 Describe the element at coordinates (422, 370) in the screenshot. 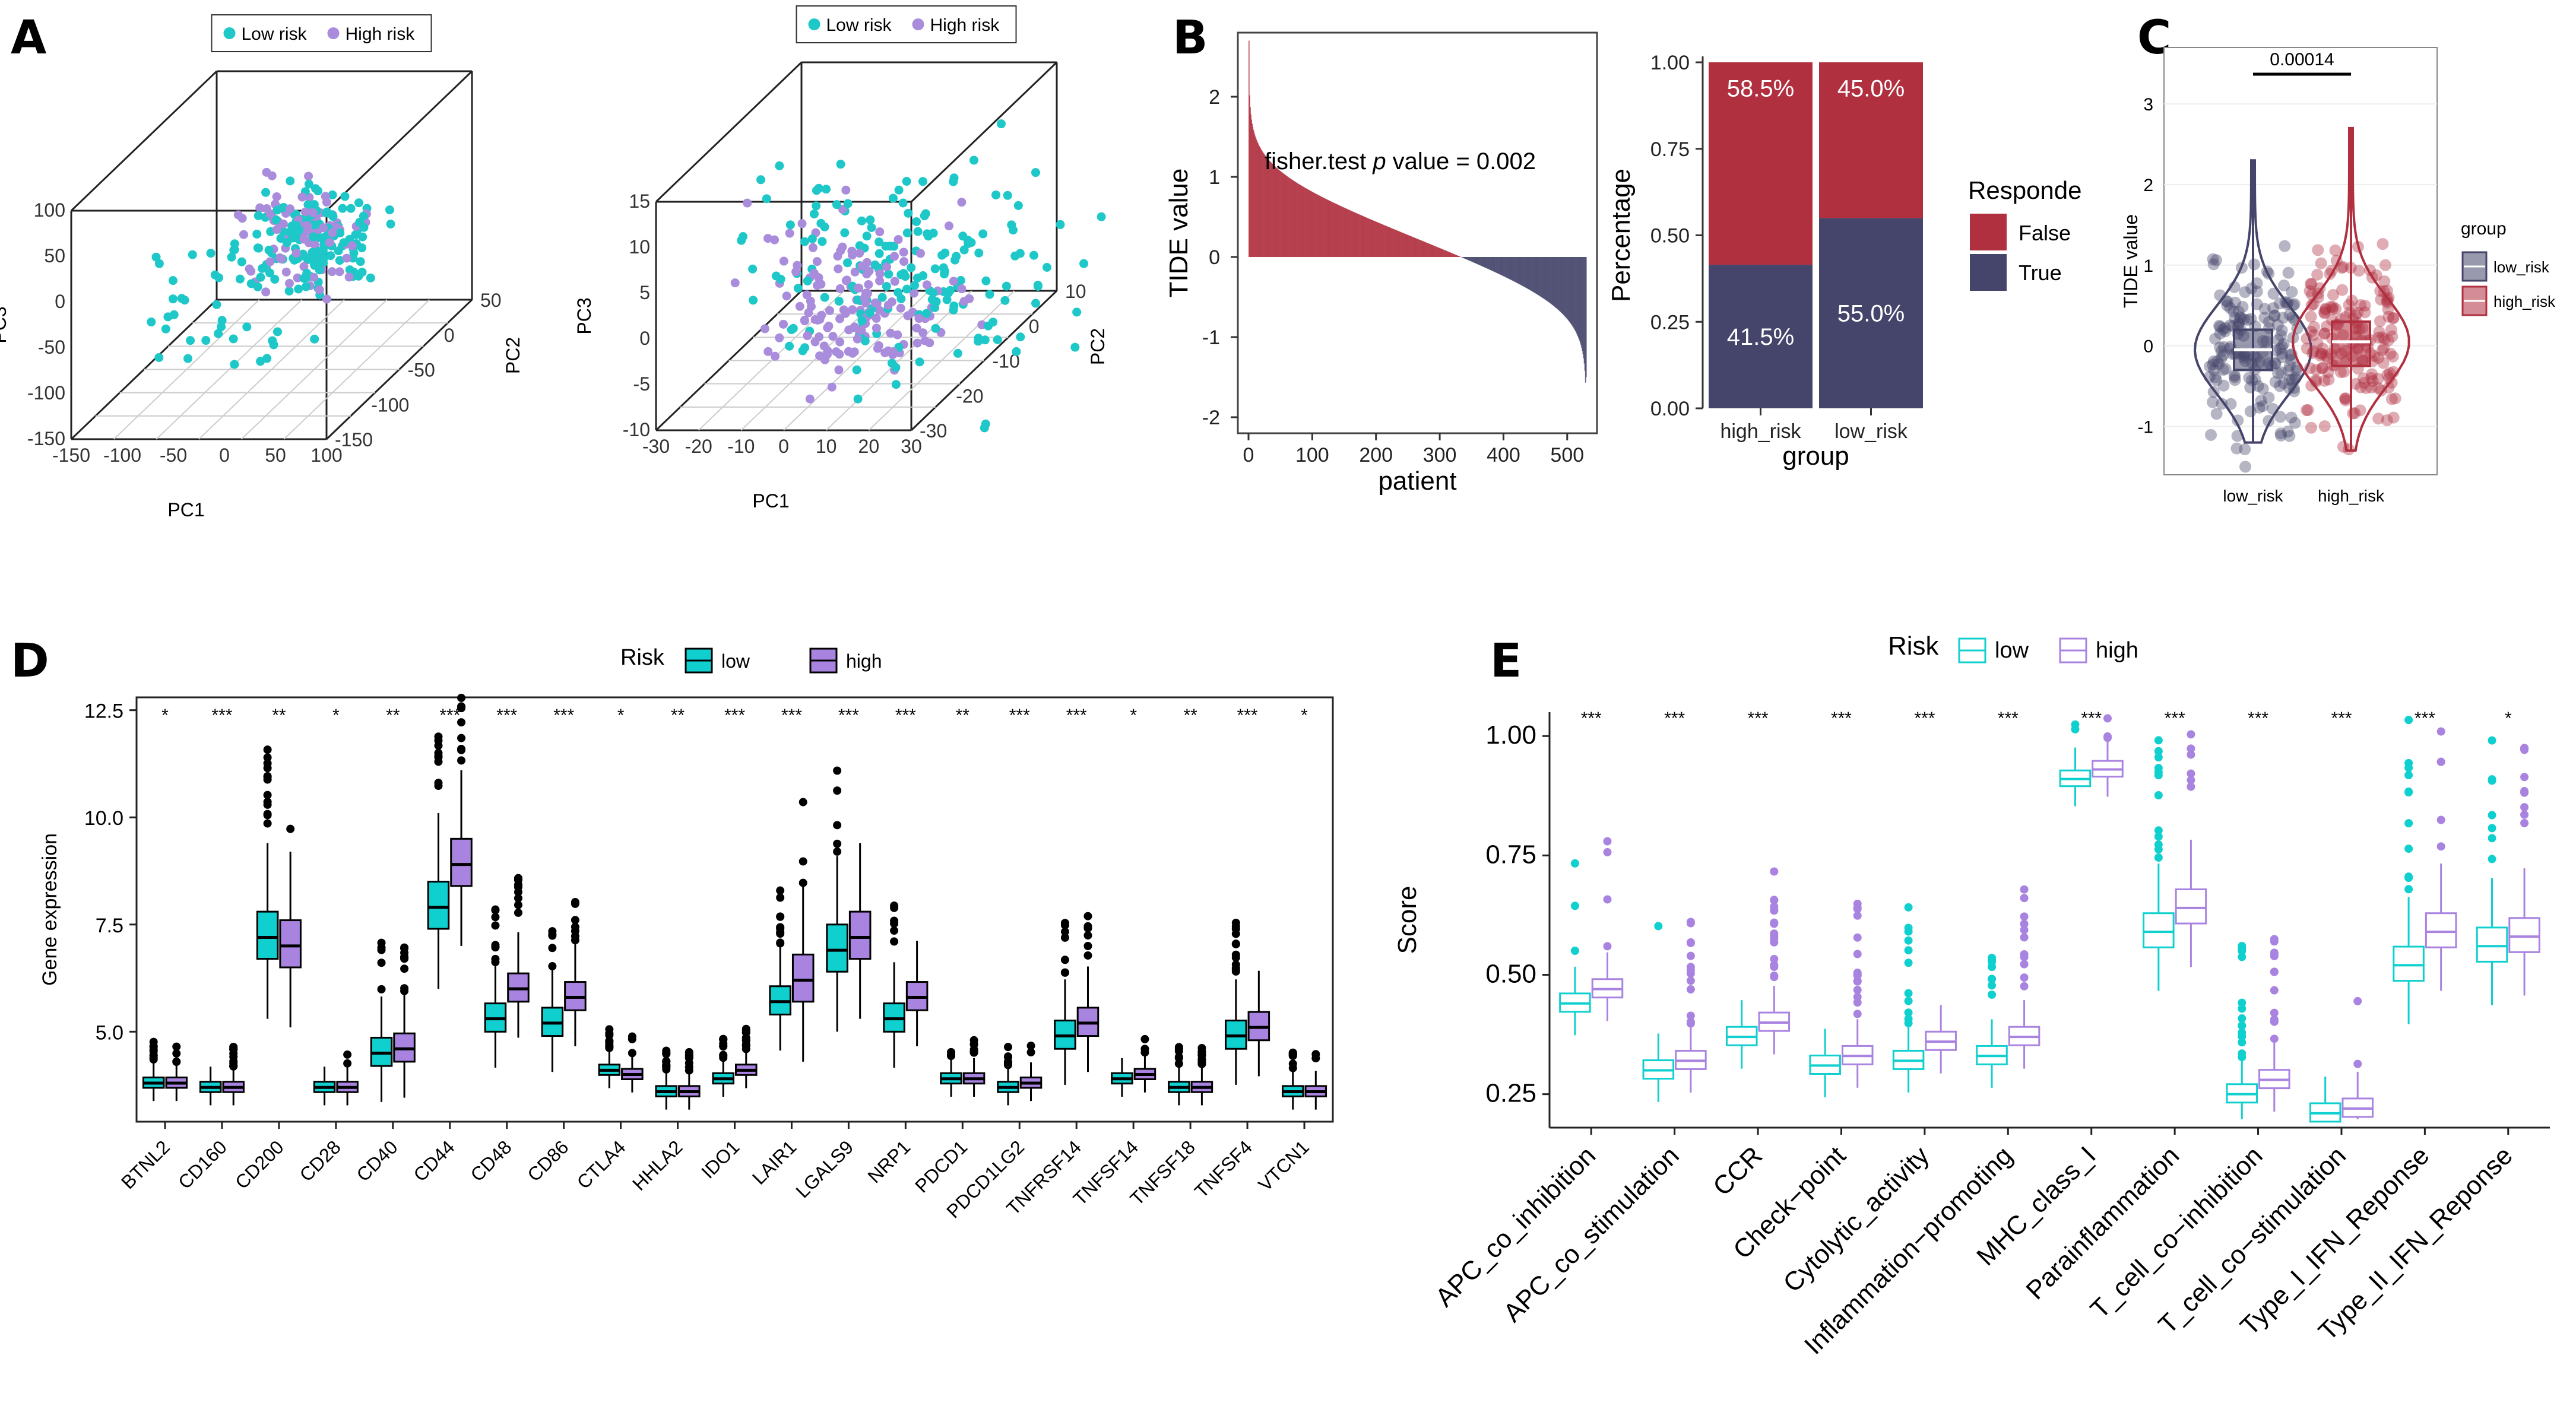

I see `y-tick-label: -50` at that location.